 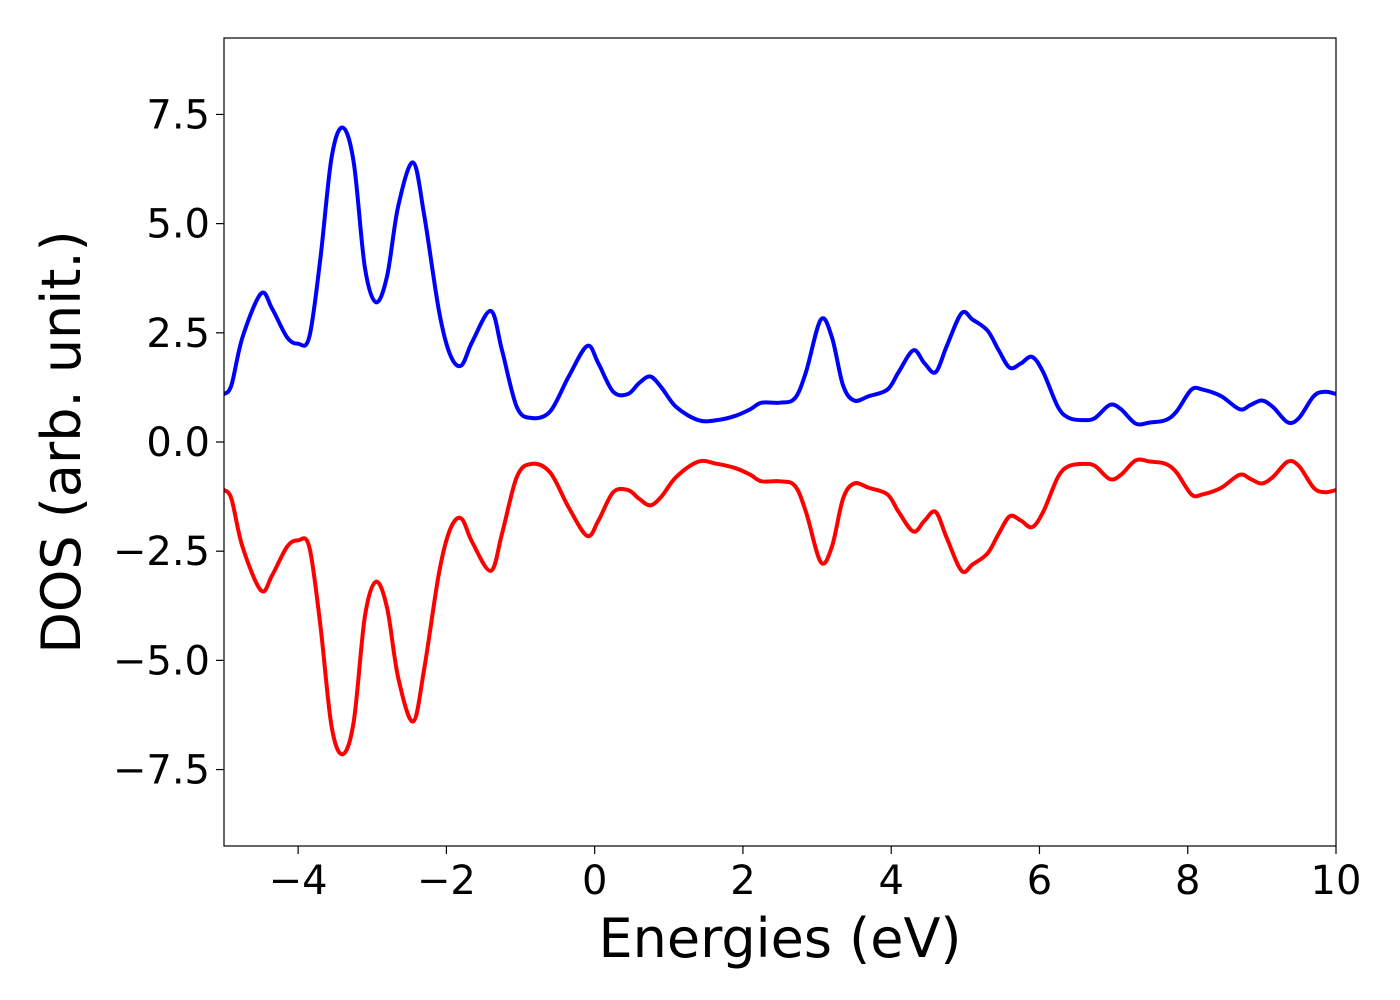 What do you see at coordinates (161, 552) in the screenshot?
I see `y-tick-label: −2.5` at bounding box center [161, 552].